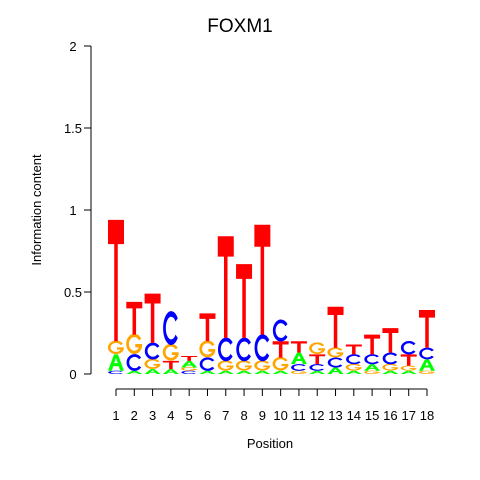 Image resolution: width=480 pixels, height=480 pixels. I want to click on x-axis-ticks: 1 2 3 4 5 6 7 8 9 10 11 12 13 14 15 16 17 18, so click(273, 406).